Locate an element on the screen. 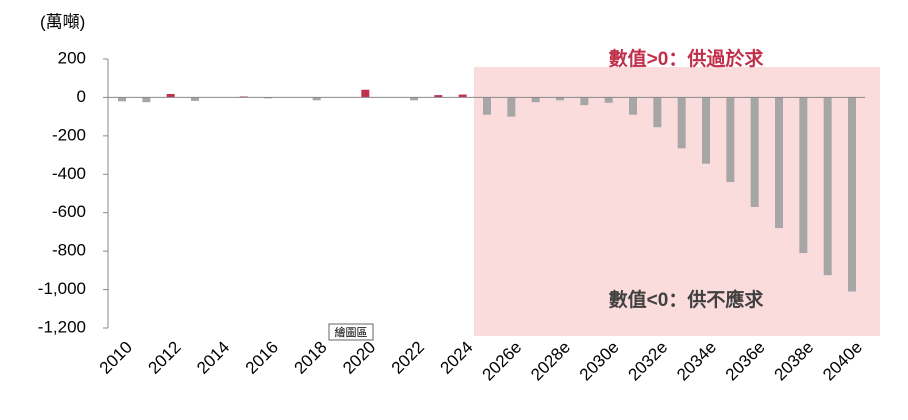 This screenshot has width=908, height=420. x-tick-label: 2032e is located at coordinates (647, 361).